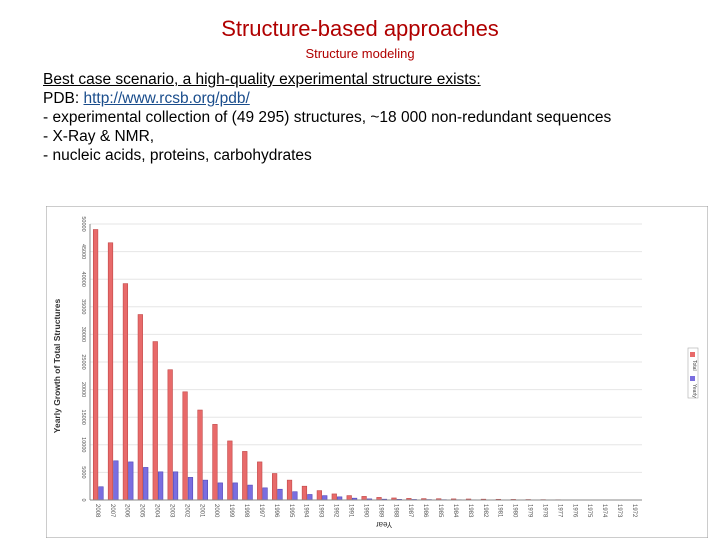  Describe the element at coordinates (380, 511) in the screenshot. I see `x-tick-label: 1989` at that location.